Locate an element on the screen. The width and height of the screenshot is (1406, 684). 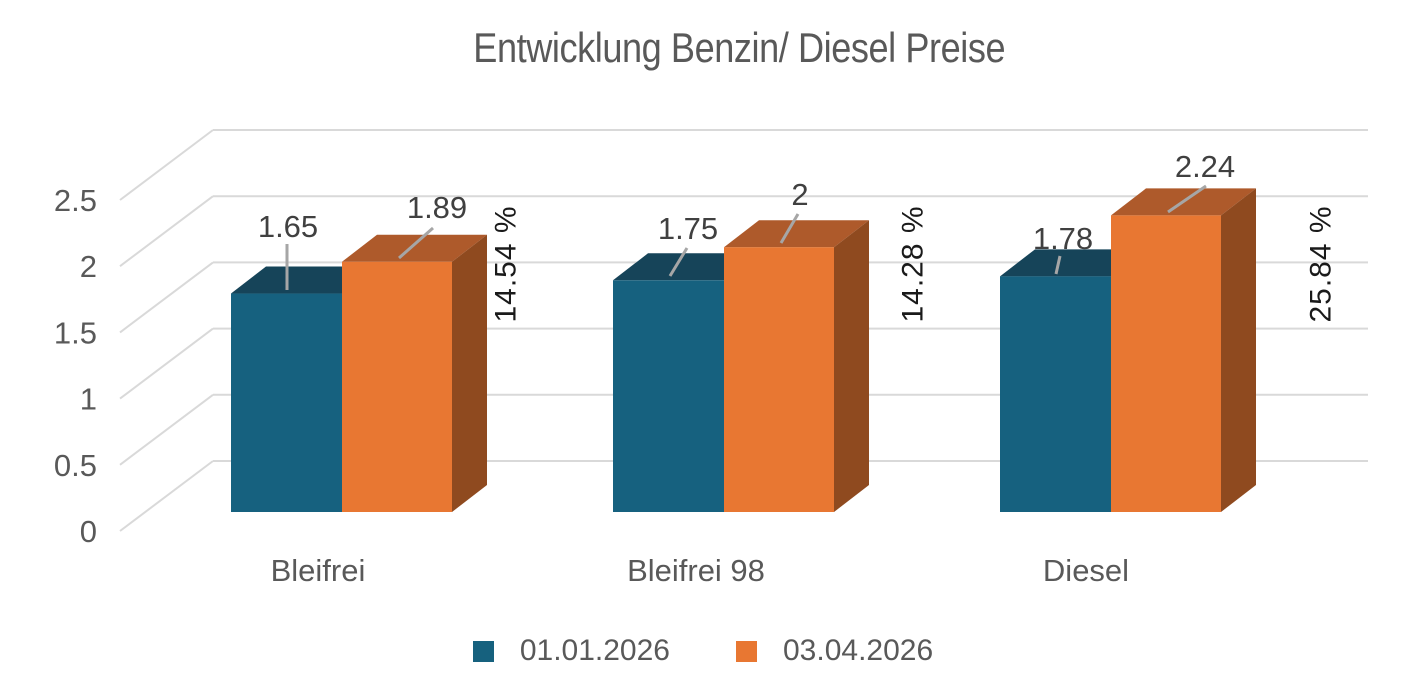
y-axis-tick-label: 1 is located at coordinates (88, 399).